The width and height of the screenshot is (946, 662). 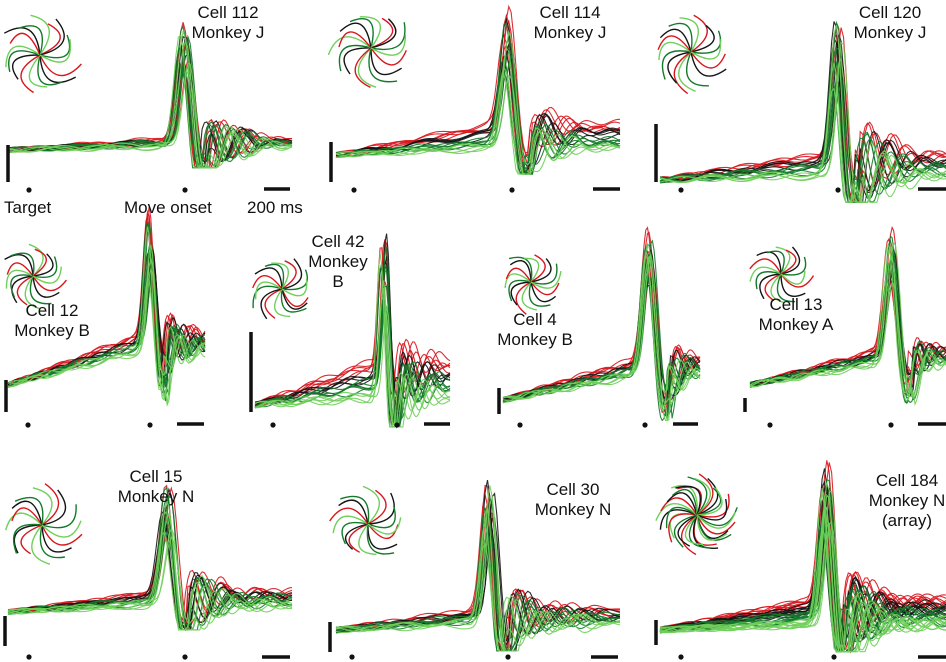 What do you see at coordinates (28, 207) in the screenshot?
I see `target-label: Target` at bounding box center [28, 207].